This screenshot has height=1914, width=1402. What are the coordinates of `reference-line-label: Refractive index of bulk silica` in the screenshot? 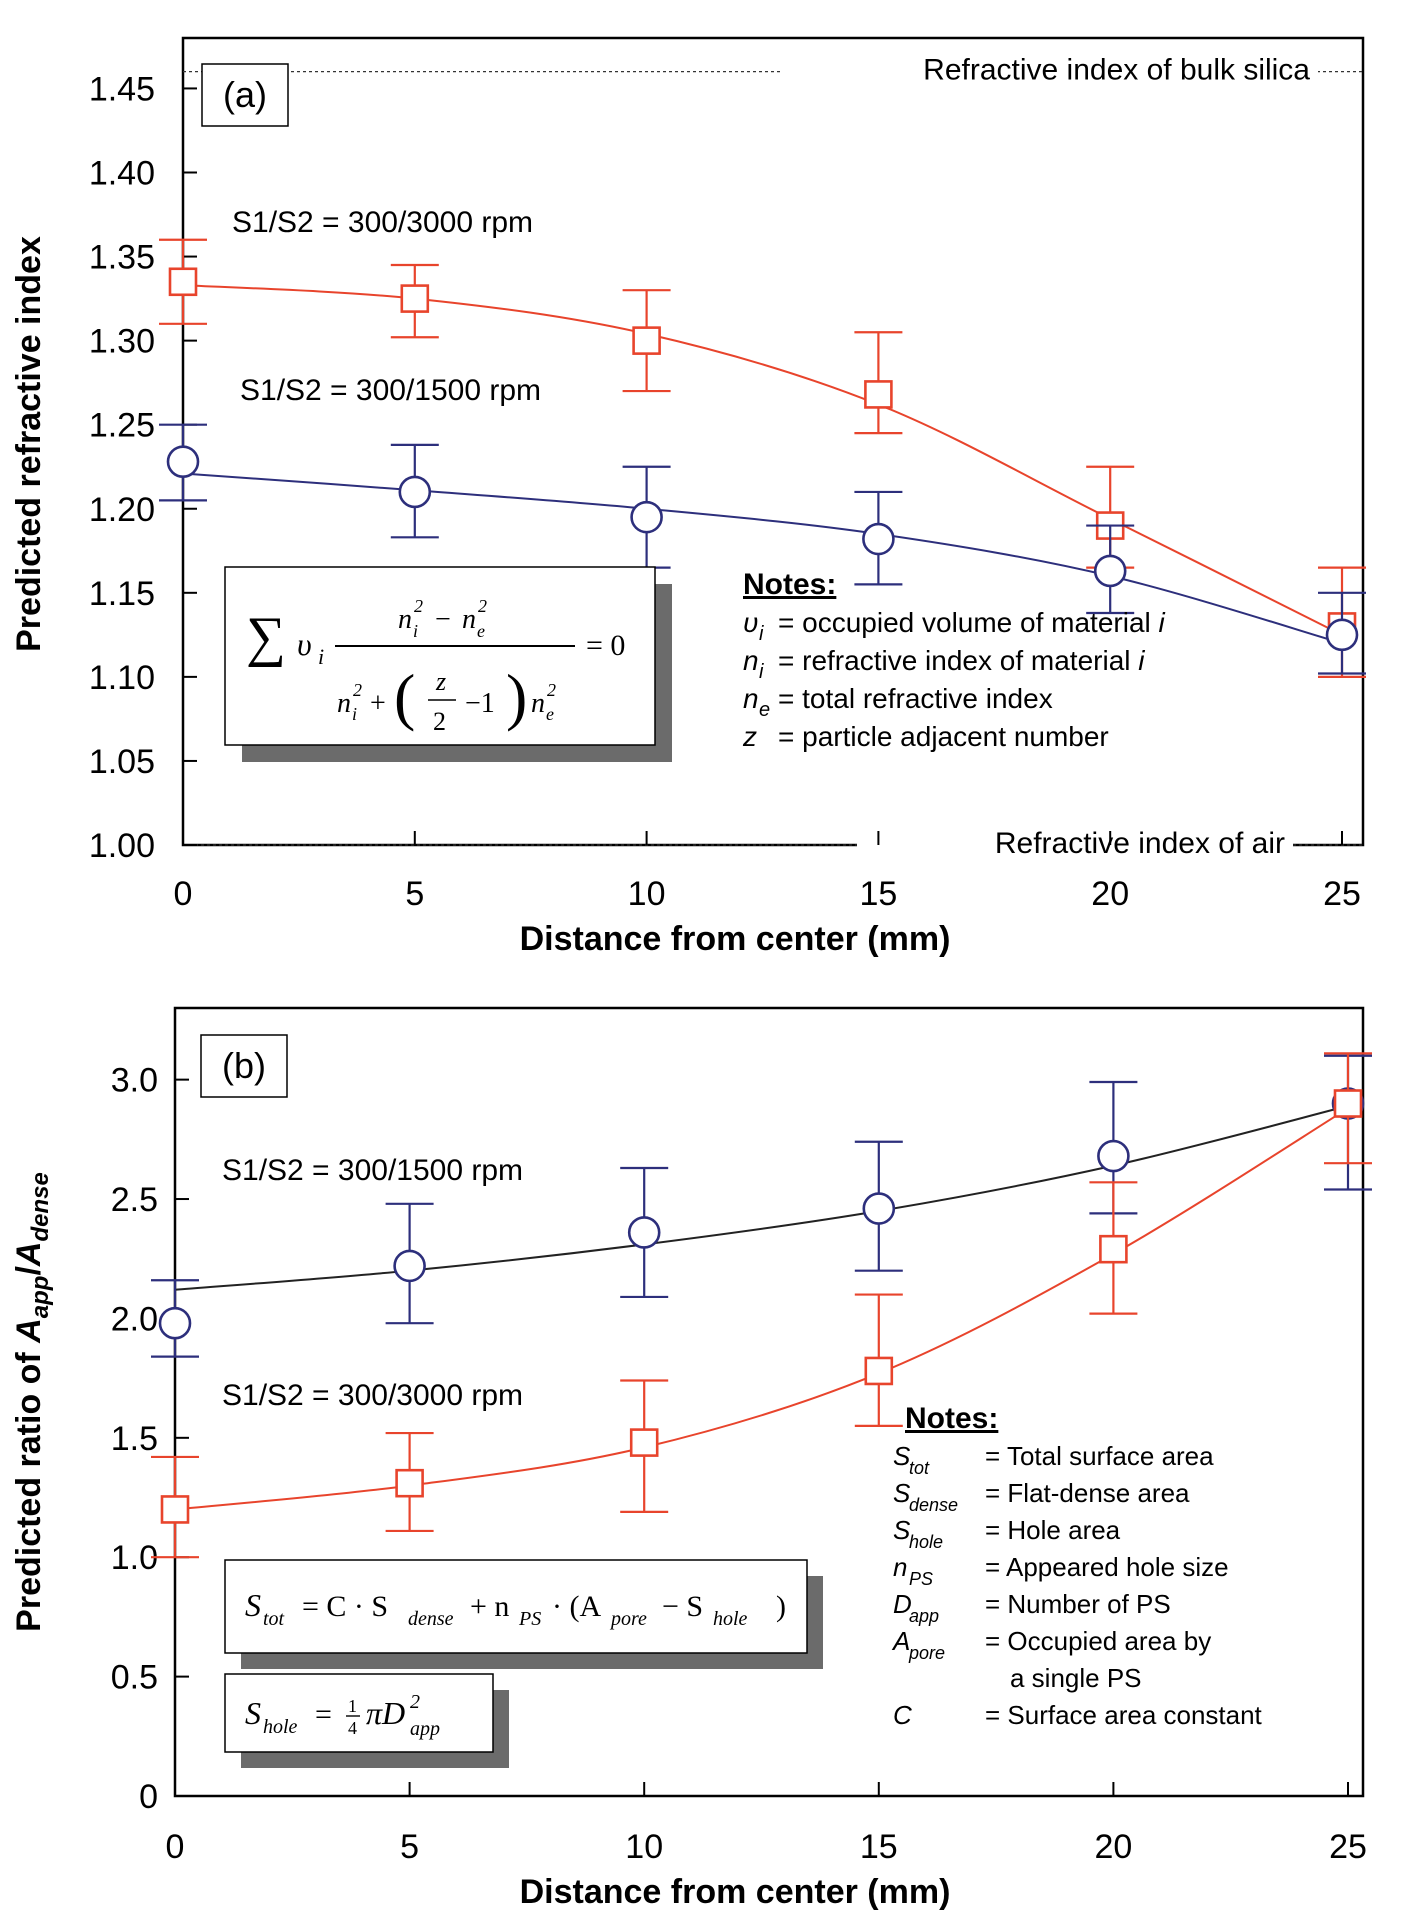 It's located at (1116, 70).